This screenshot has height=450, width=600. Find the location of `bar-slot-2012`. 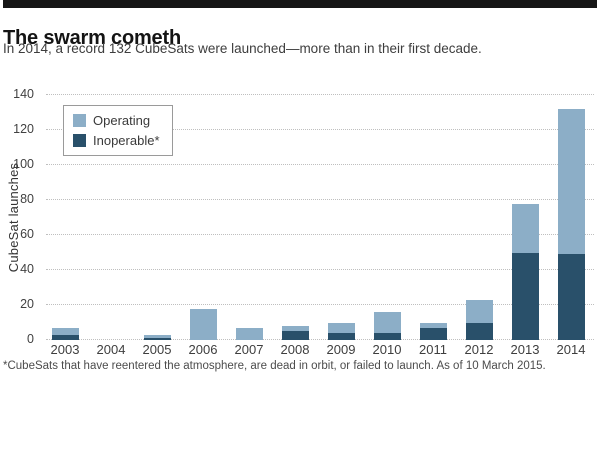

bar-slot-2012 is located at coordinates (479, 217).